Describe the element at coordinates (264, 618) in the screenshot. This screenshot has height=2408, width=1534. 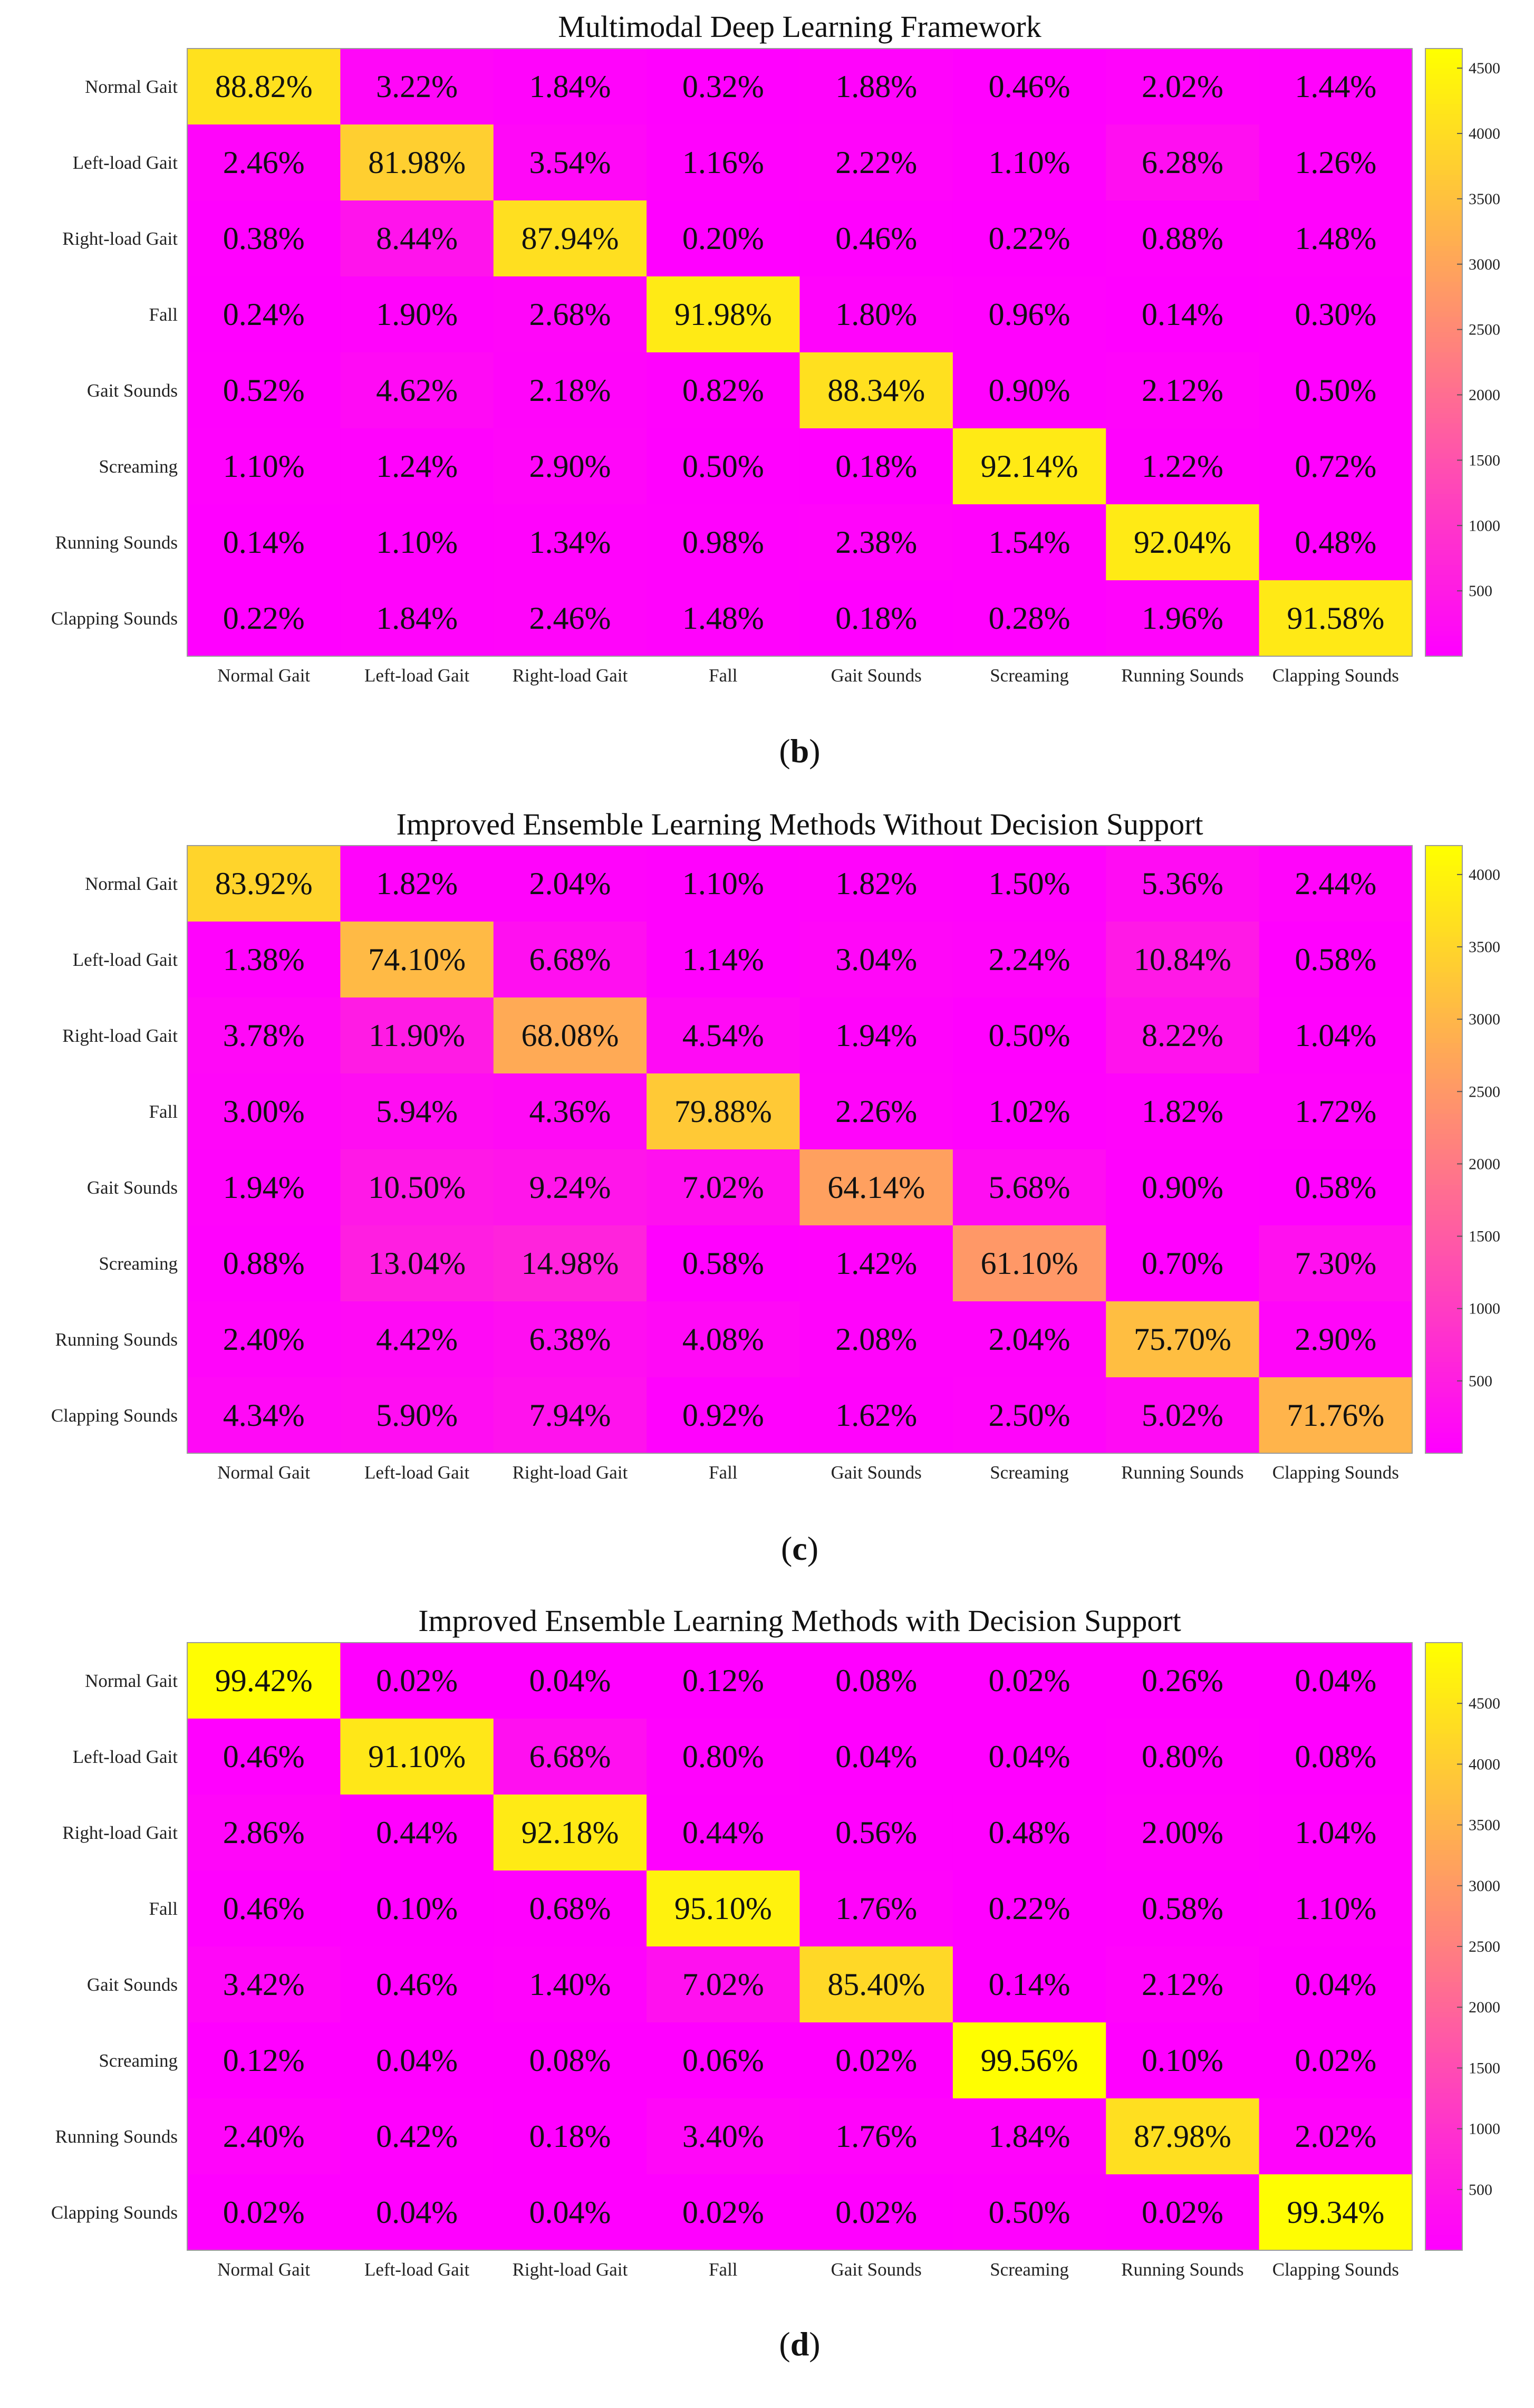
I see `cell-value-label: 0.22%` at that location.